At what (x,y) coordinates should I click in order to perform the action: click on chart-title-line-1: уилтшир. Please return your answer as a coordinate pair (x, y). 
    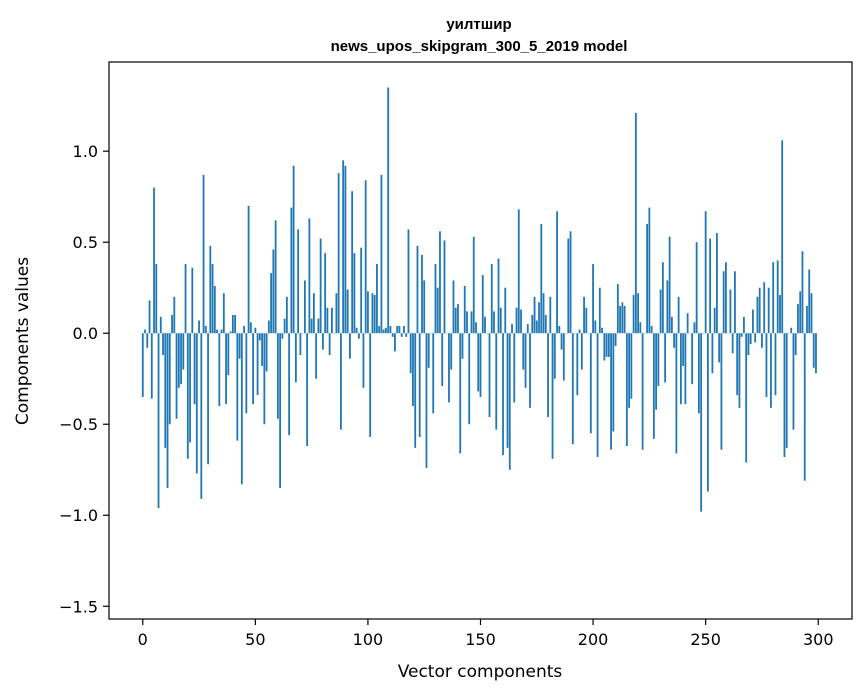
    Looking at the image, I should click on (478, 24).